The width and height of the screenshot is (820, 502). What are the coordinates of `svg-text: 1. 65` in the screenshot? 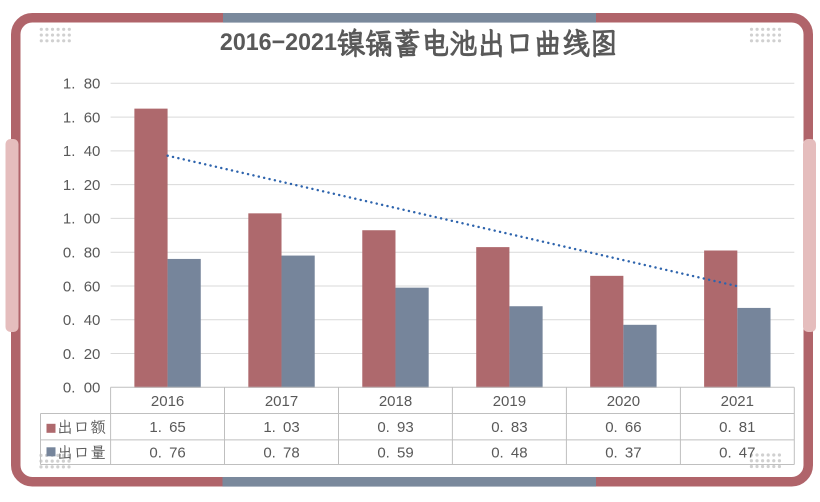 It's located at (167, 427).